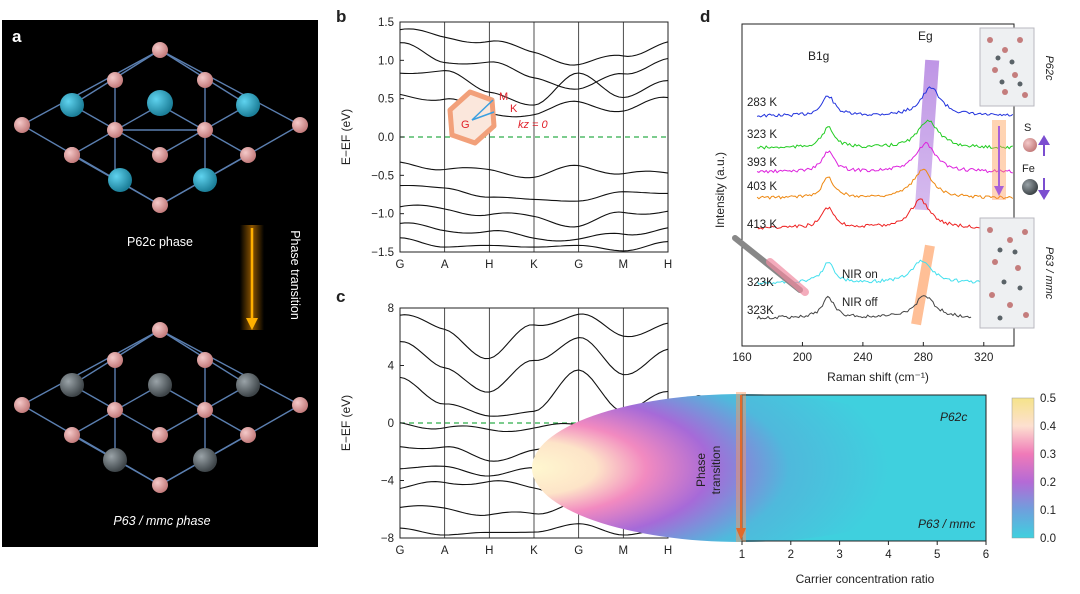 Image resolution: width=1080 pixels, height=594 pixels. Describe the element at coordinates (465, 125) in the screenshot. I see `bz-label-g: G` at that location.